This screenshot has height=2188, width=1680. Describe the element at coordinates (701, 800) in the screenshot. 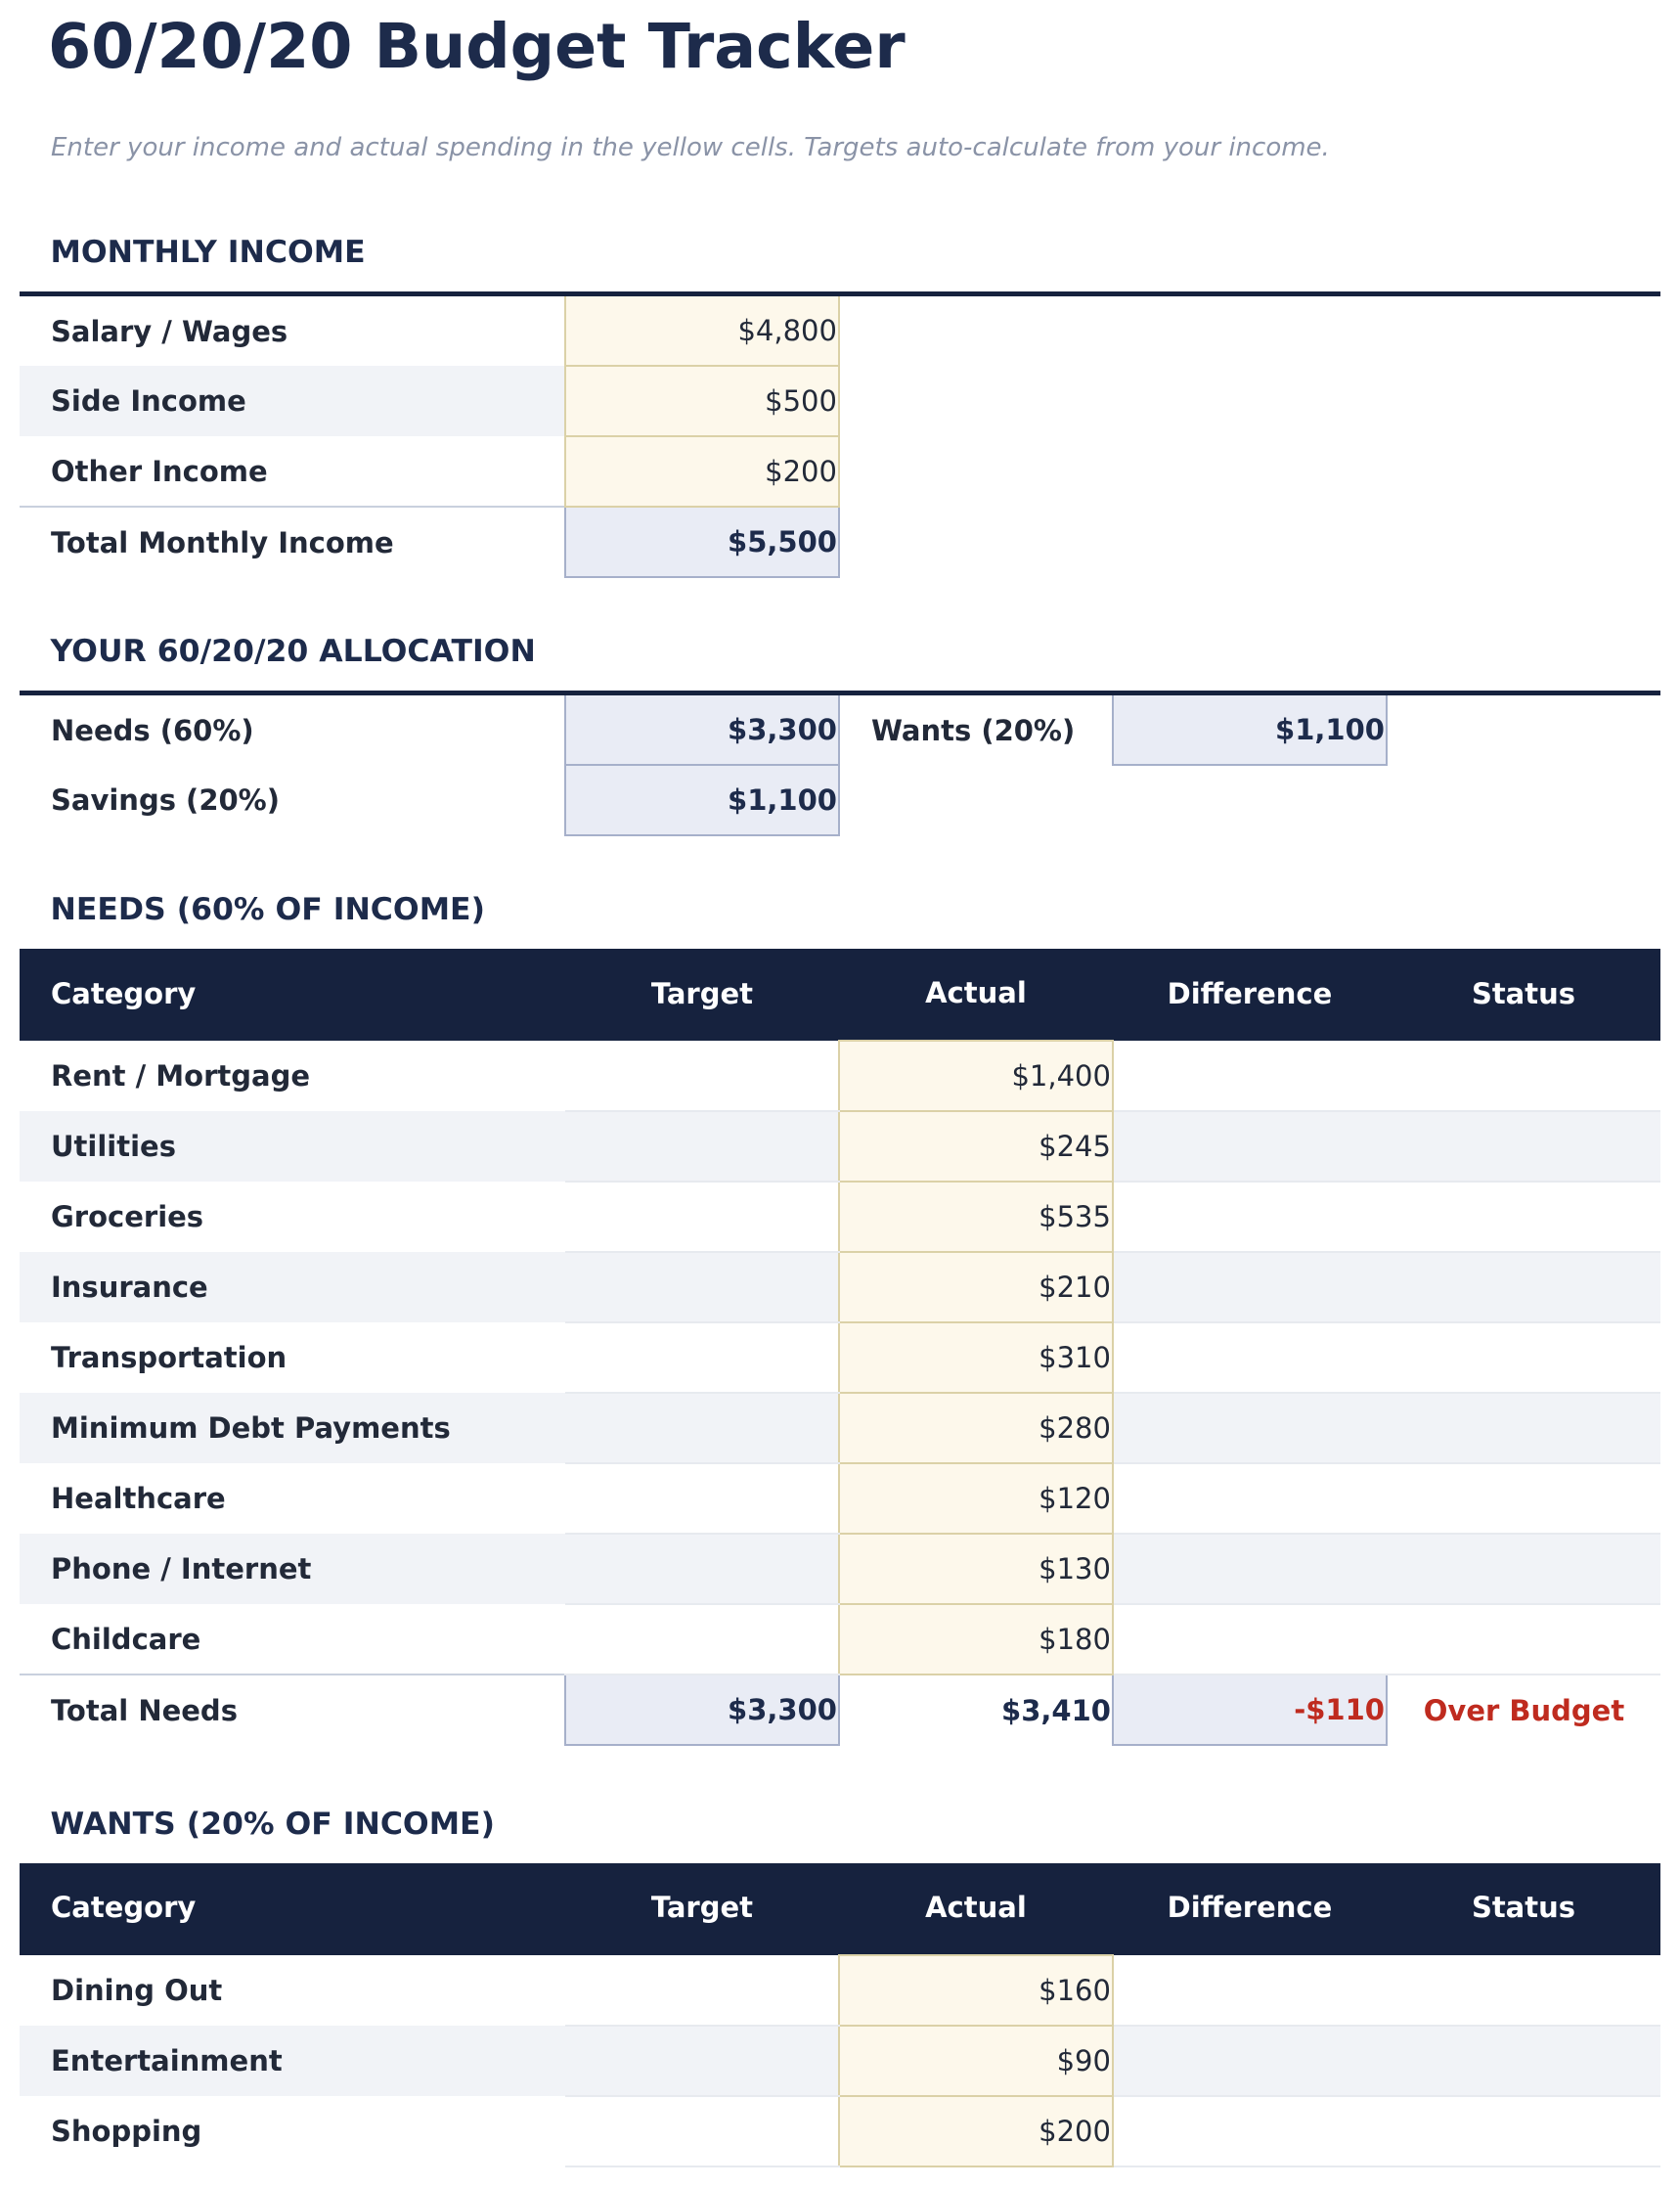

I see `allocation-savings-value: $1,100` at that location.